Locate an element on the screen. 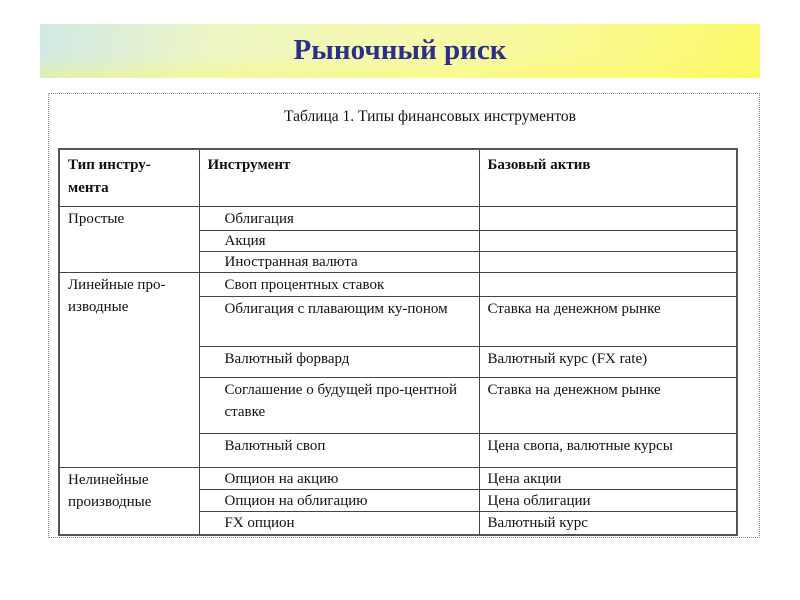  type-cell: Простые is located at coordinates (129, 239).